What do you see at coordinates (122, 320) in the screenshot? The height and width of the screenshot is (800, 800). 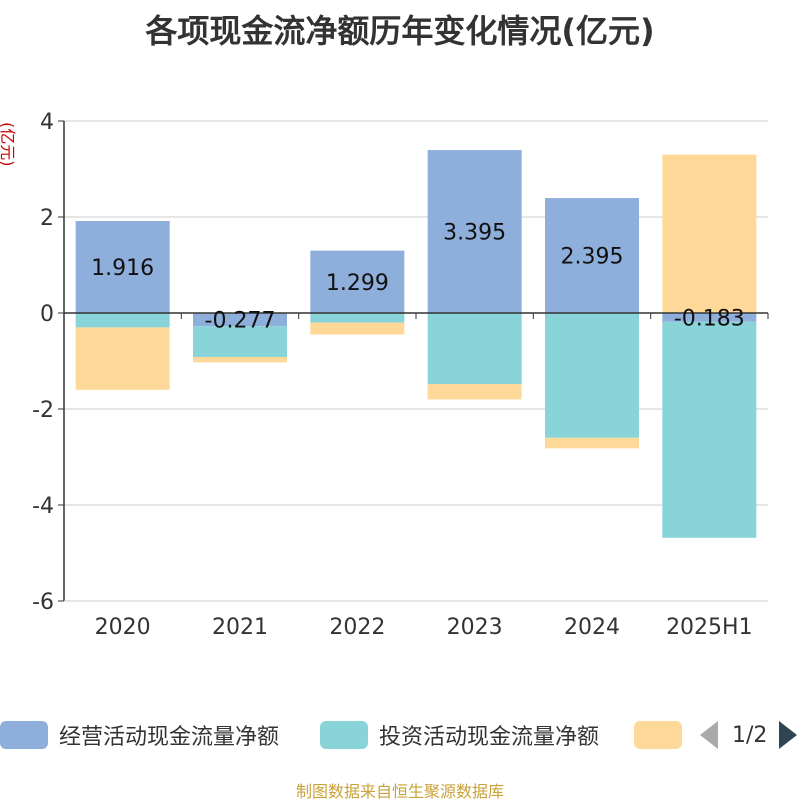 I see `bar-s2-2020` at bounding box center [122, 320].